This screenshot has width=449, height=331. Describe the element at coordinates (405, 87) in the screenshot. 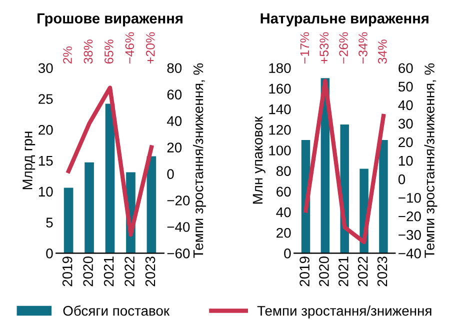

I see `y2-tick-label: 50` at that location.